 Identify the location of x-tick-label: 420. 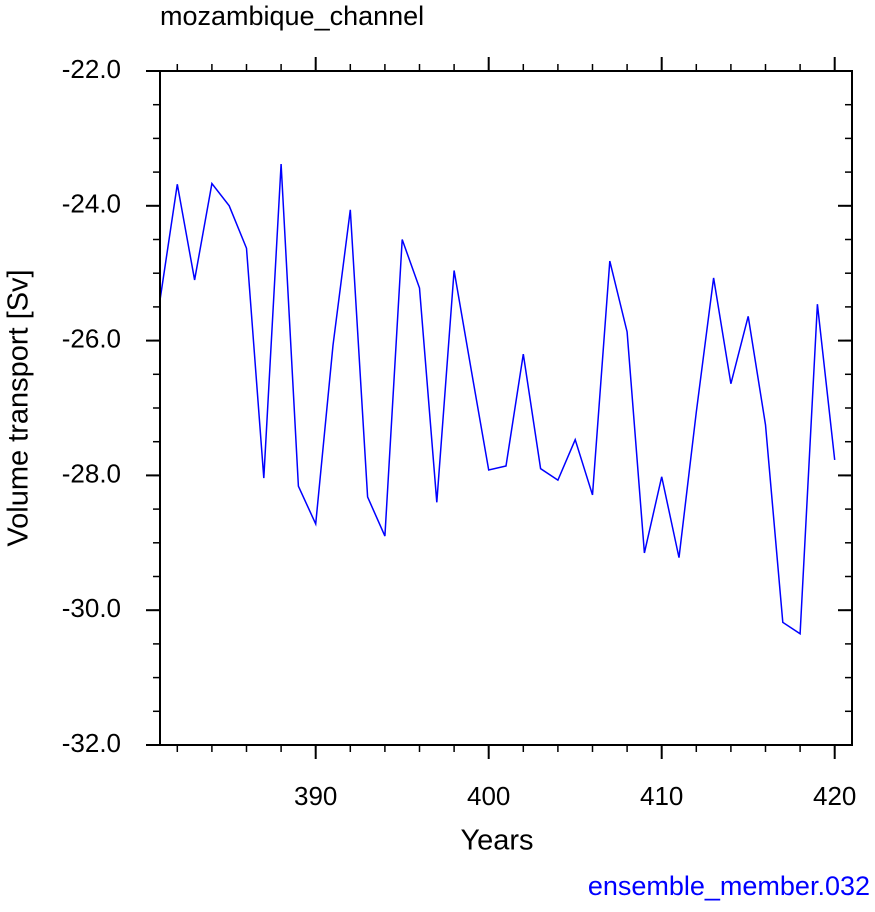
(834, 796).